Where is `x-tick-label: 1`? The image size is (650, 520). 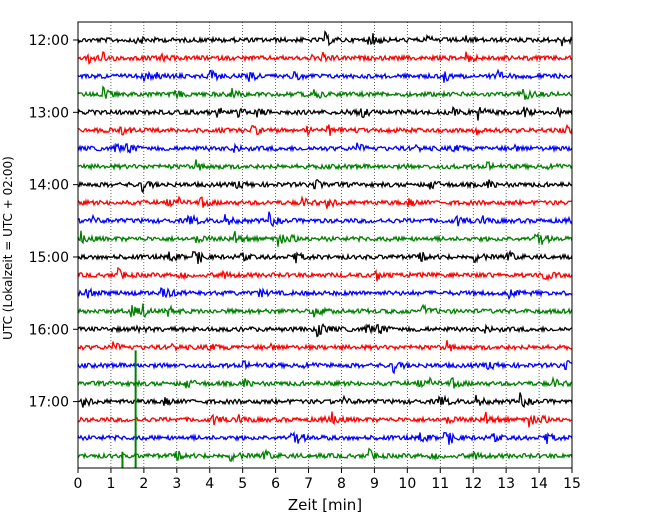
x-tick-label: 1 is located at coordinates (110, 484).